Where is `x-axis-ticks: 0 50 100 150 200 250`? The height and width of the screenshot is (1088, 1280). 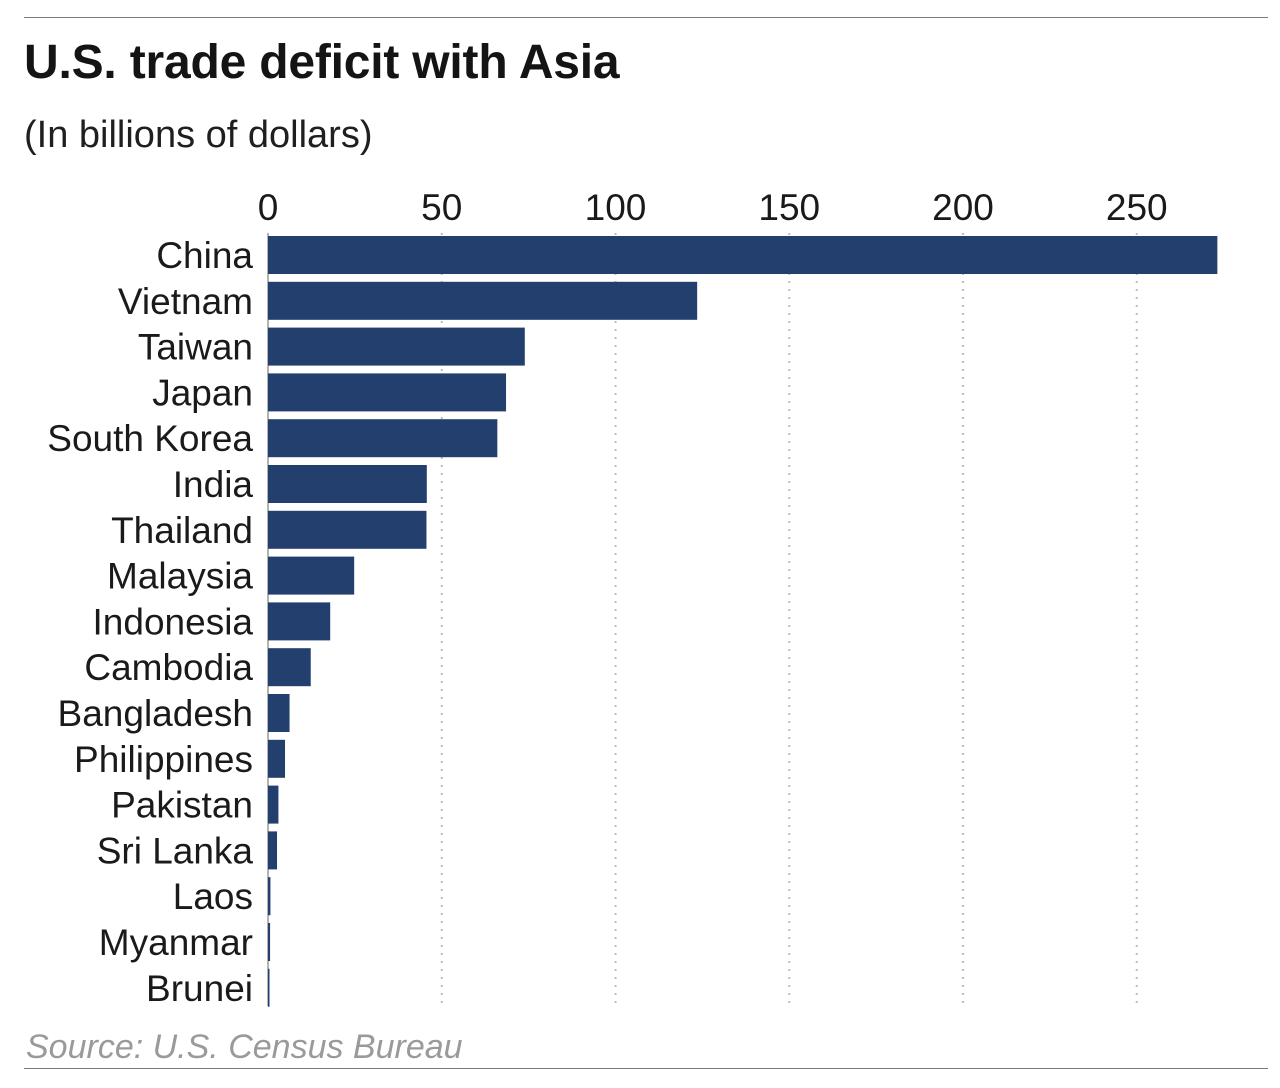
x-axis-ticks: 0 50 100 150 200 250 is located at coordinates (713, 207).